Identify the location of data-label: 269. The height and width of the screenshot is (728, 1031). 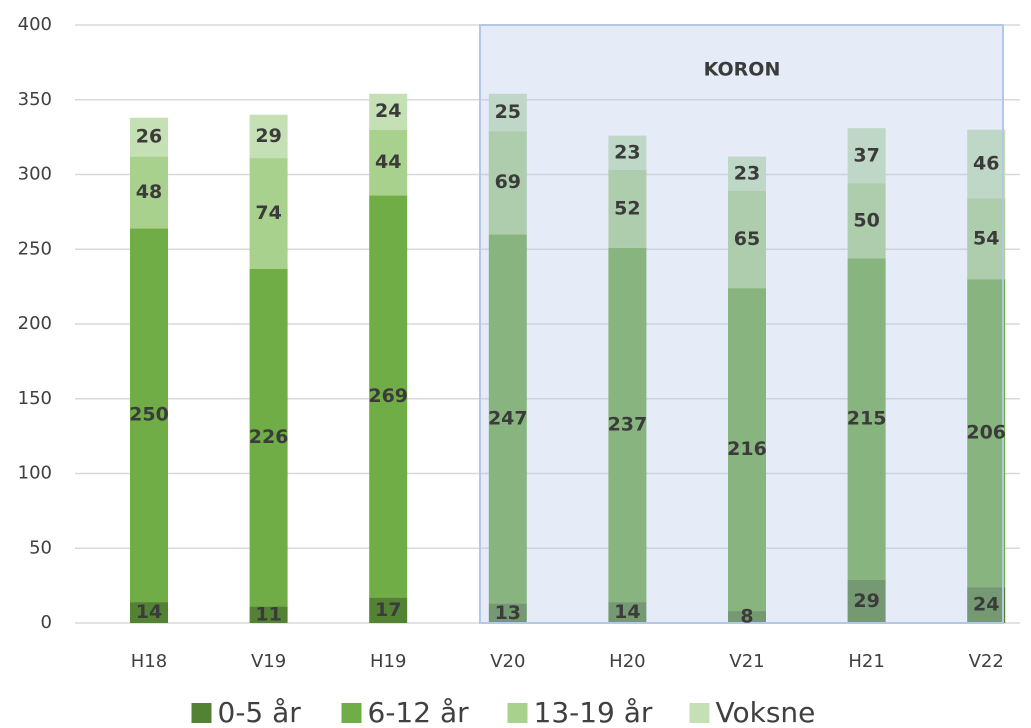
(388, 396).